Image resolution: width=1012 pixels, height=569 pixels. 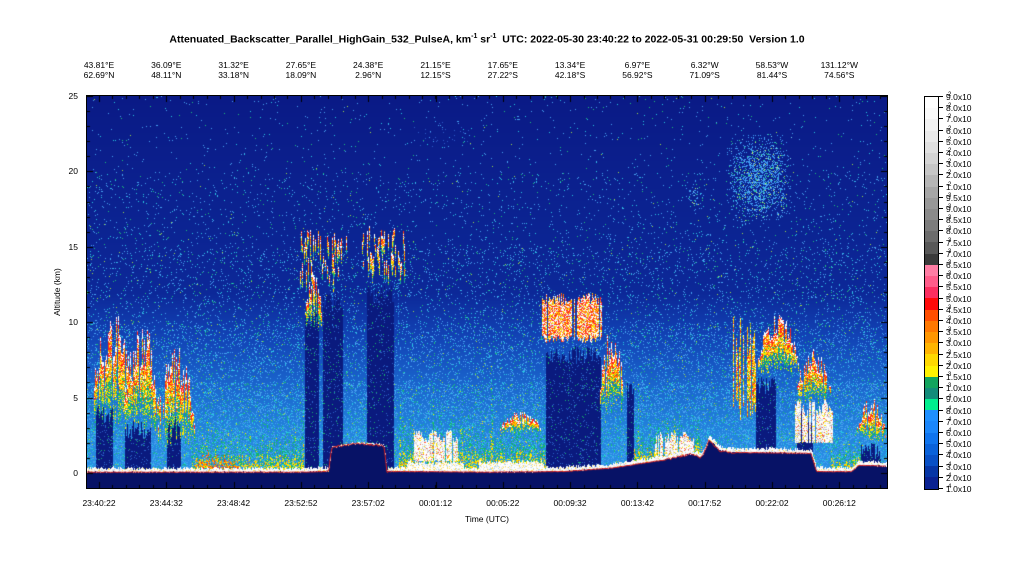 What do you see at coordinates (41, 289) in the screenshot?
I see `y-axis-tick-labels: 0 5 10 15 20 25` at bounding box center [41, 289].